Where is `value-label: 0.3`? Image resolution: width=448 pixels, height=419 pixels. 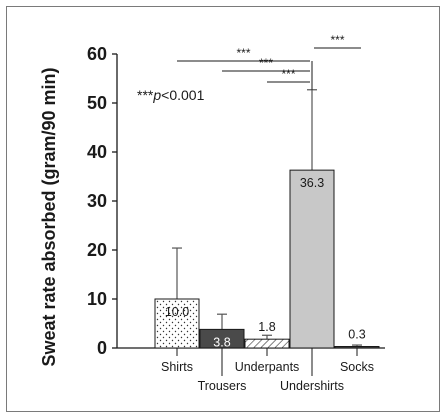 value-label: 0.3 is located at coordinates (356, 335).